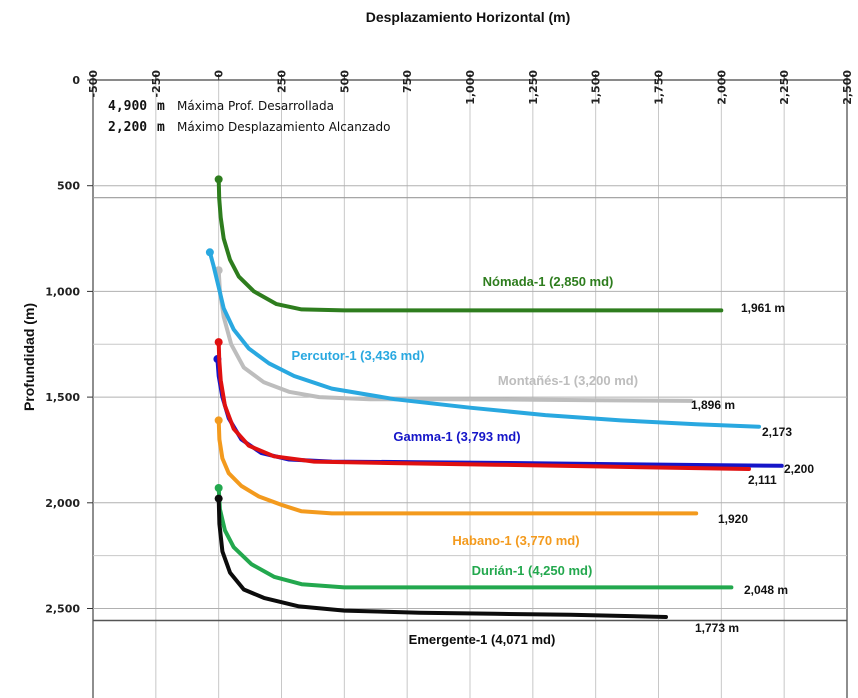  I want to click on x-tick-label: 1,250, so click(533, 87).